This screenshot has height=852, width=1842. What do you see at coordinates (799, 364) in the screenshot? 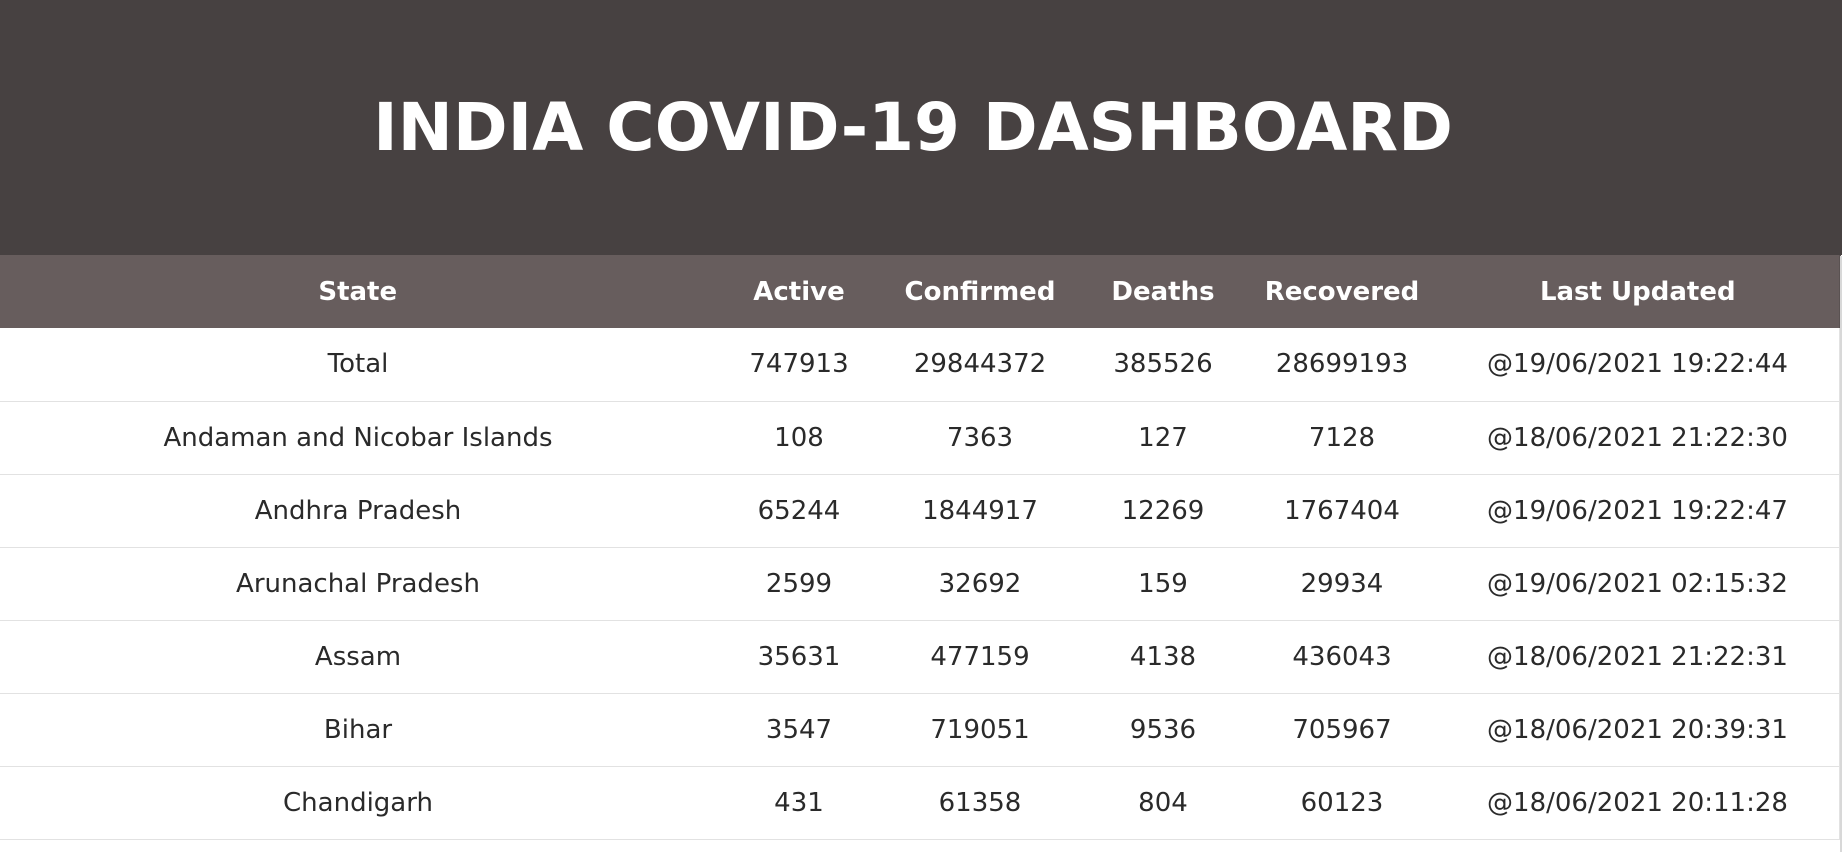
I see `cell-active: 747913` at bounding box center [799, 364].